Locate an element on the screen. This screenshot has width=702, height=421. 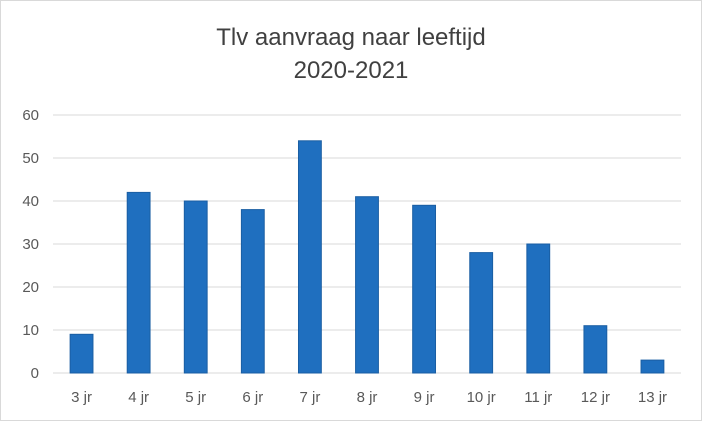
y-tick-label: 40 is located at coordinates (30, 201).